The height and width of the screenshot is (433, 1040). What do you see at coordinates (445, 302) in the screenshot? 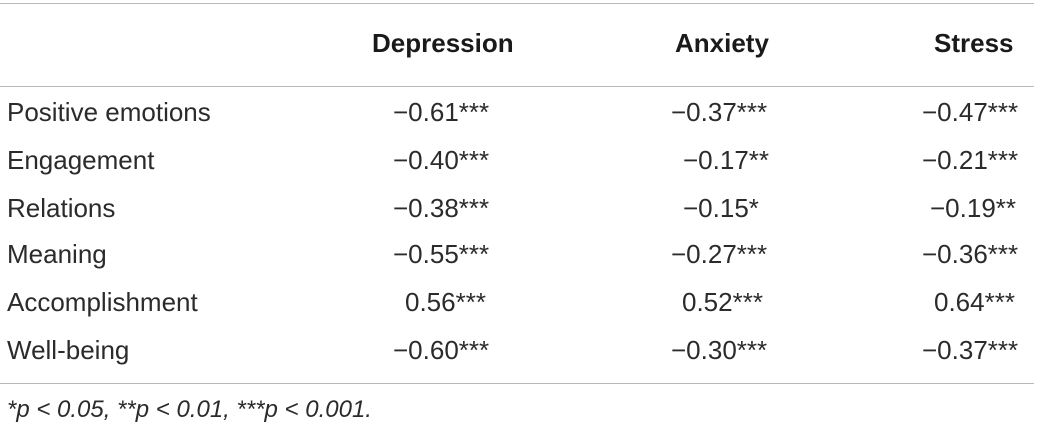
I see `cell-depression: 0.56***` at bounding box center [445, 302].